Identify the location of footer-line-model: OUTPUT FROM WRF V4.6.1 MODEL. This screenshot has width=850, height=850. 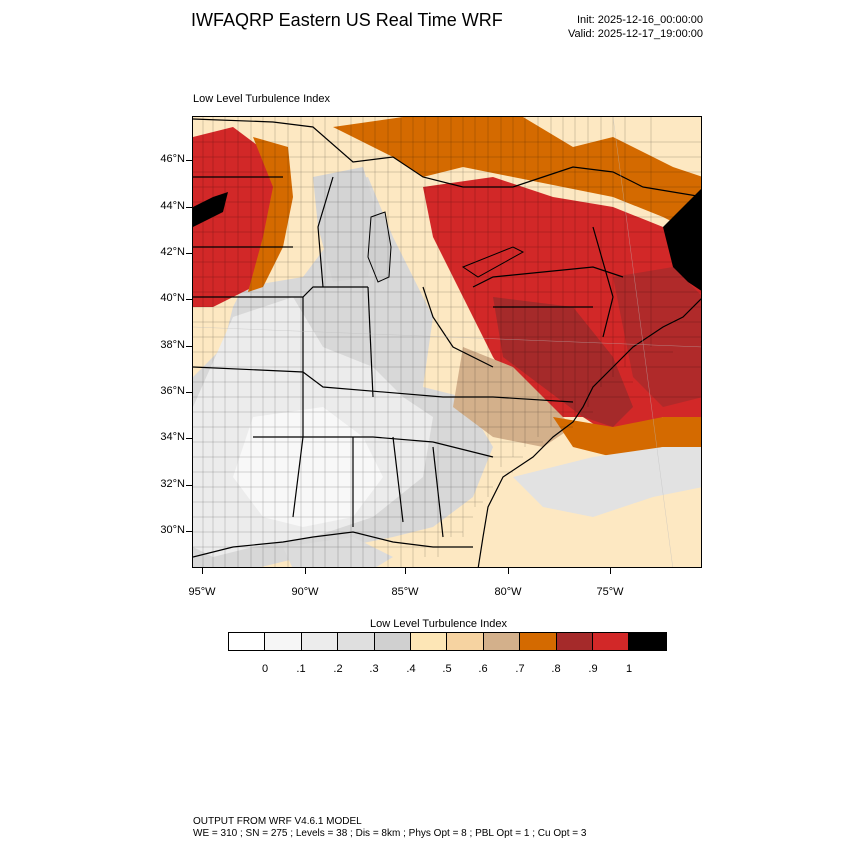
(277, 821).